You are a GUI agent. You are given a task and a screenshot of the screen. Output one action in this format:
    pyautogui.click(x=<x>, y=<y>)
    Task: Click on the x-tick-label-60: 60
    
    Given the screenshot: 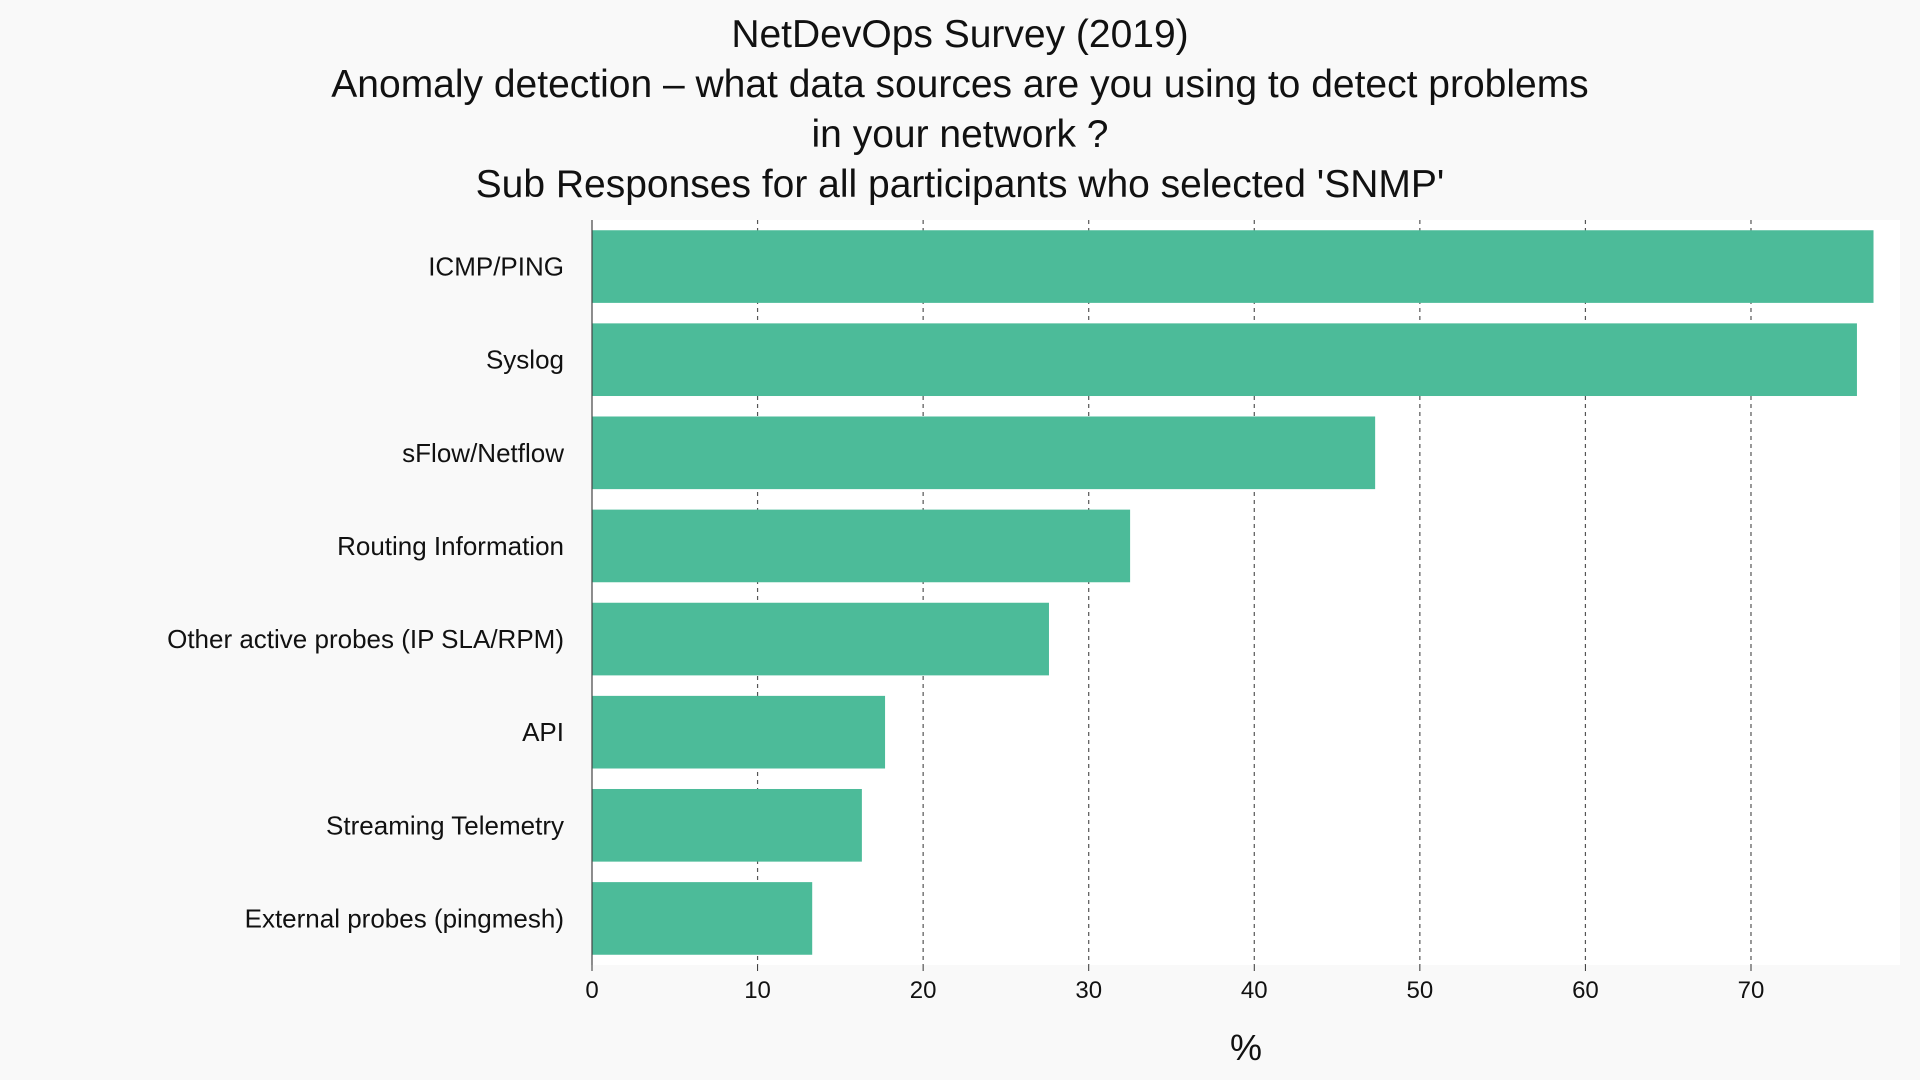 What is the action you would take?
    pyautogui.click(x=1585, y=990)
    